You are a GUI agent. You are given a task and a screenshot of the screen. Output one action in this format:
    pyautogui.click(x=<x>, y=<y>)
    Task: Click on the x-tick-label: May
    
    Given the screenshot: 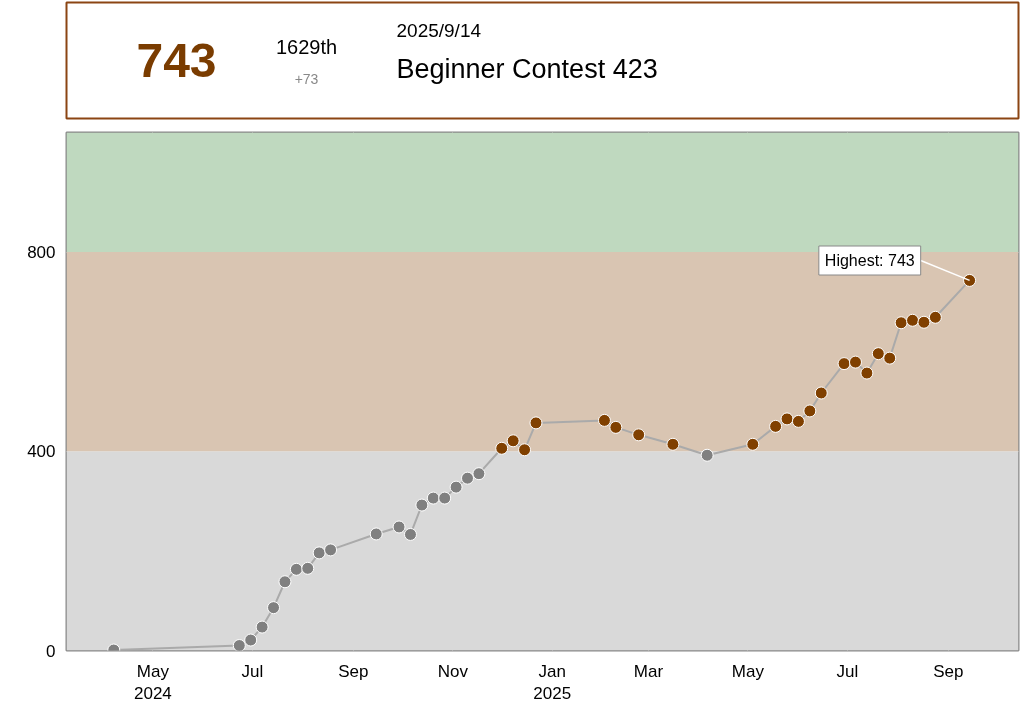 What is the action you would take?
    pyautogui.click(x=748, y=671)
    